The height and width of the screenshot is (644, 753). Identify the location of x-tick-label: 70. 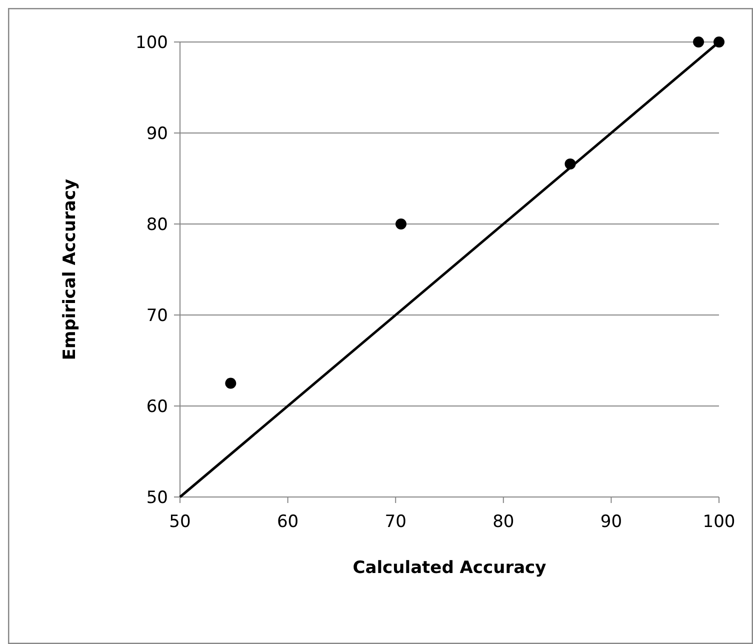
(395, 522).